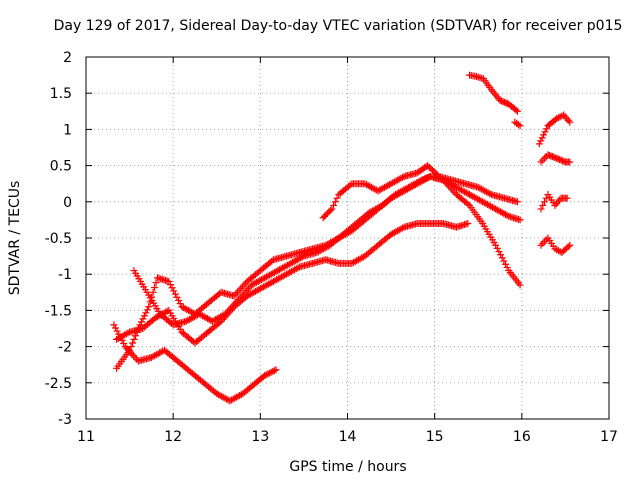  I want to click on y-tick-label: 0.5, so click(61, 167).